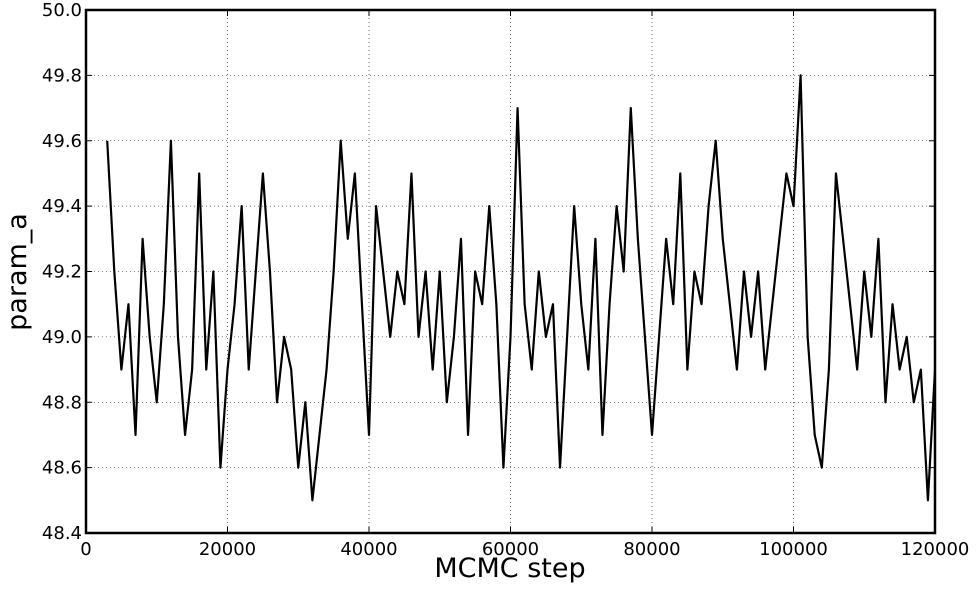 This screenshot has width=978, height=593. What do you see at coordinates (62, 75) in the screenshot?
I see `y-tick-label: 49.8` at bounding box center [62, 75].